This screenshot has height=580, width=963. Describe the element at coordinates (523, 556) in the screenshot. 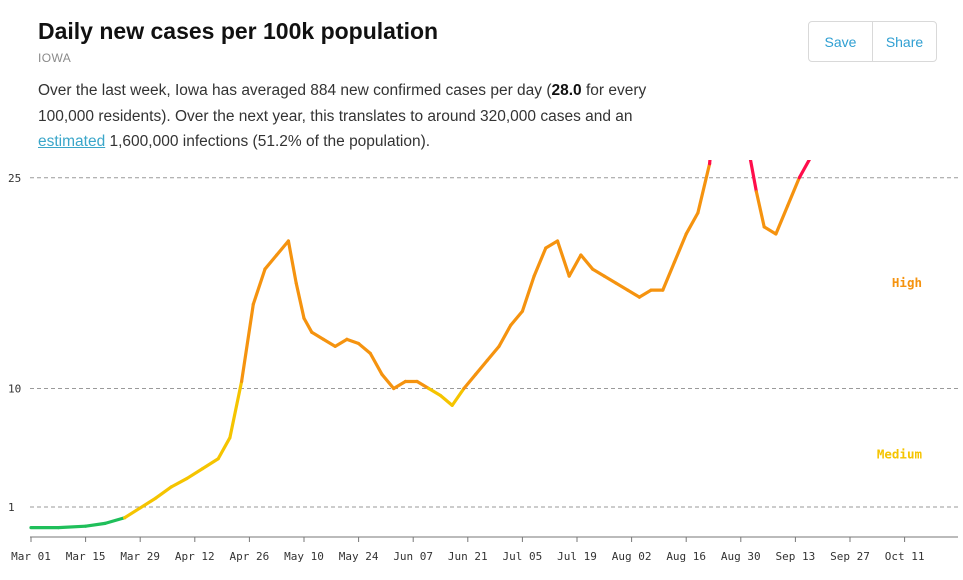

I see `x-tick-label: Jul 05` at that location.